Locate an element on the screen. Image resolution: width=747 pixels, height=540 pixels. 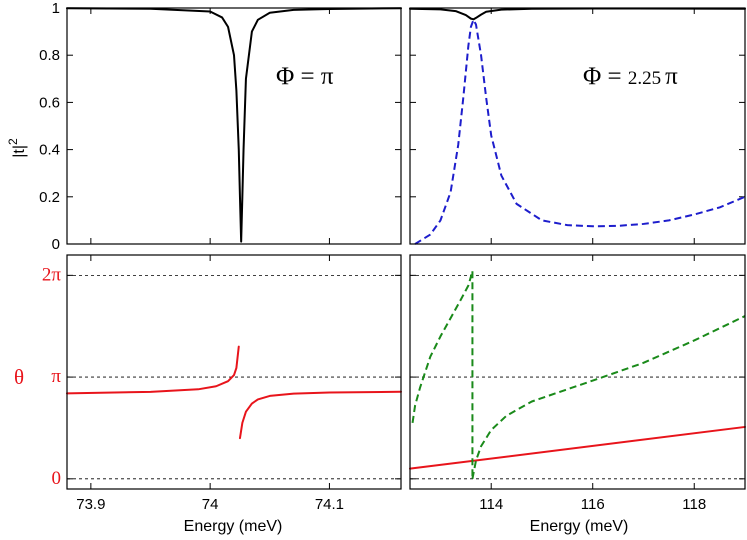
top-ylabel: |t|2 is located at coordinates (17, 148).